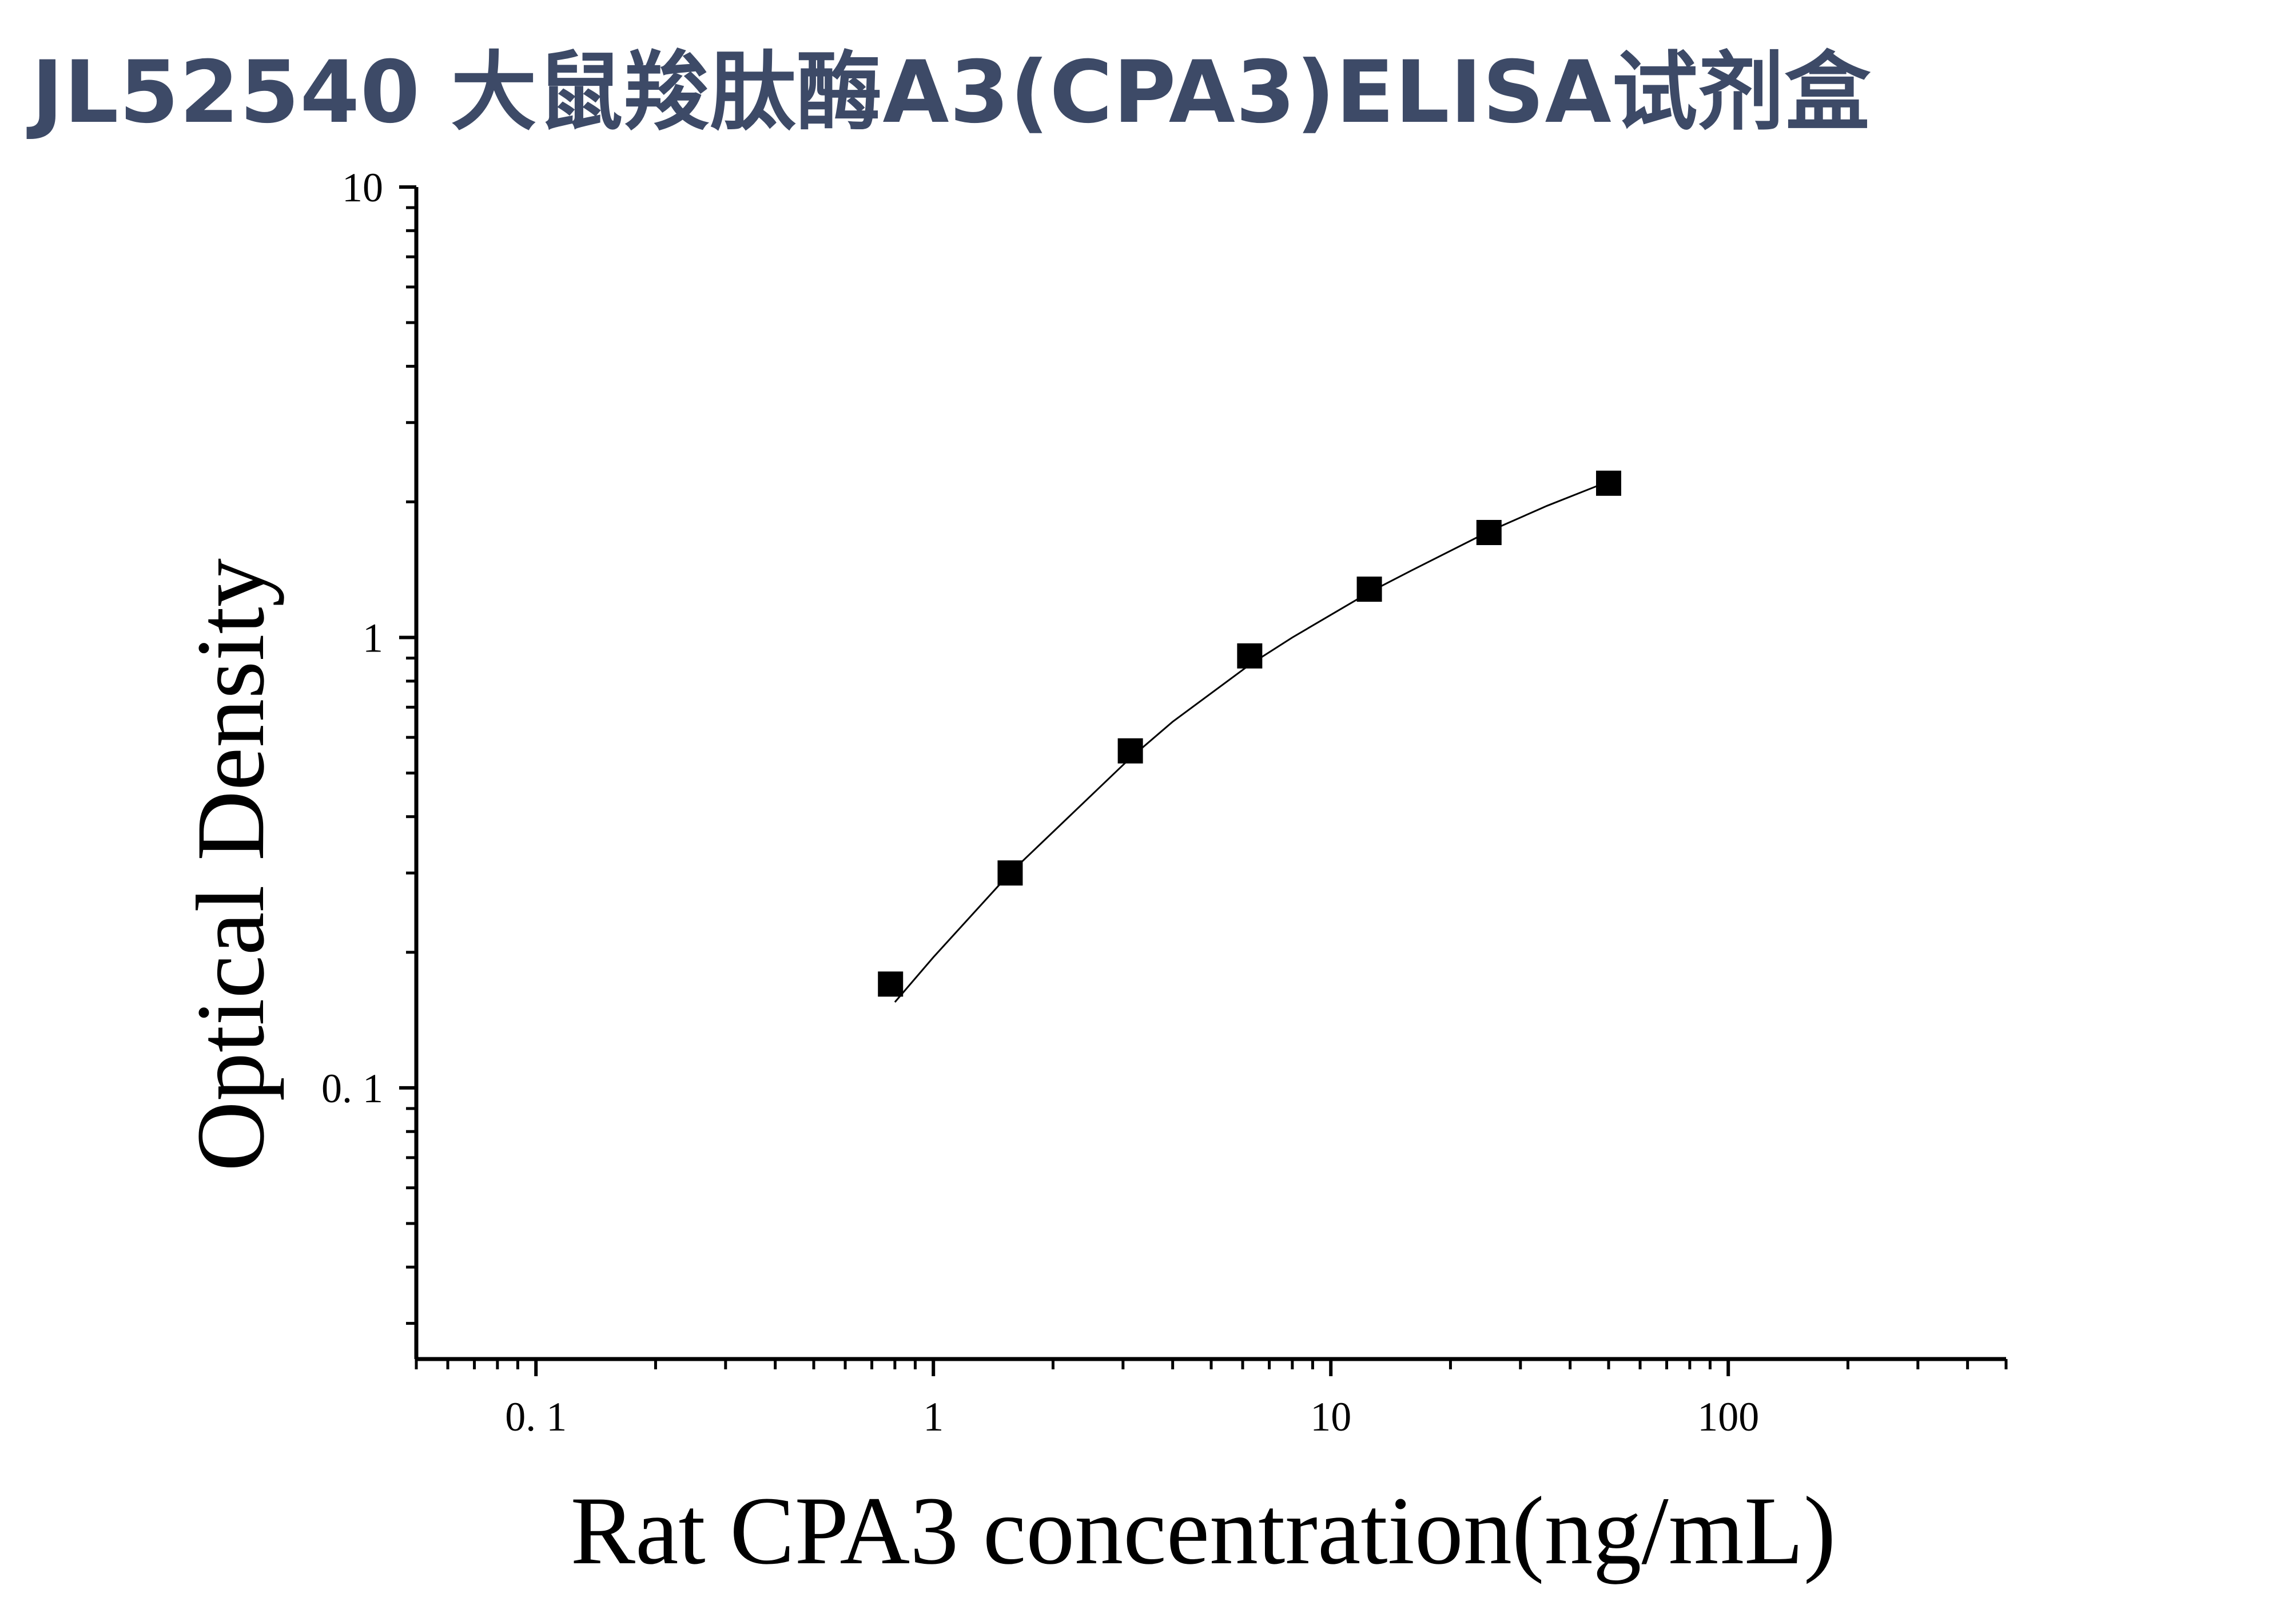  What do you see at coordinates (536, 1417) in the screenshot?
I see `x-tick-label: 0. 1` at bounding box center [536, 1417].